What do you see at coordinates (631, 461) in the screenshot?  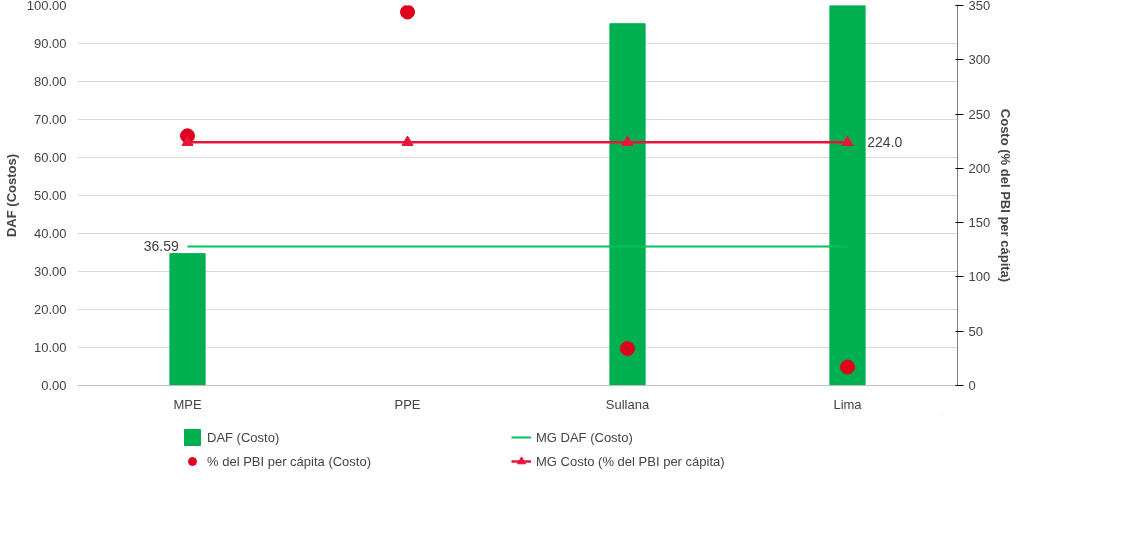 I see `legend-label: MG Costo (% del PBI per cápita)` at bounding box center [631, 461].